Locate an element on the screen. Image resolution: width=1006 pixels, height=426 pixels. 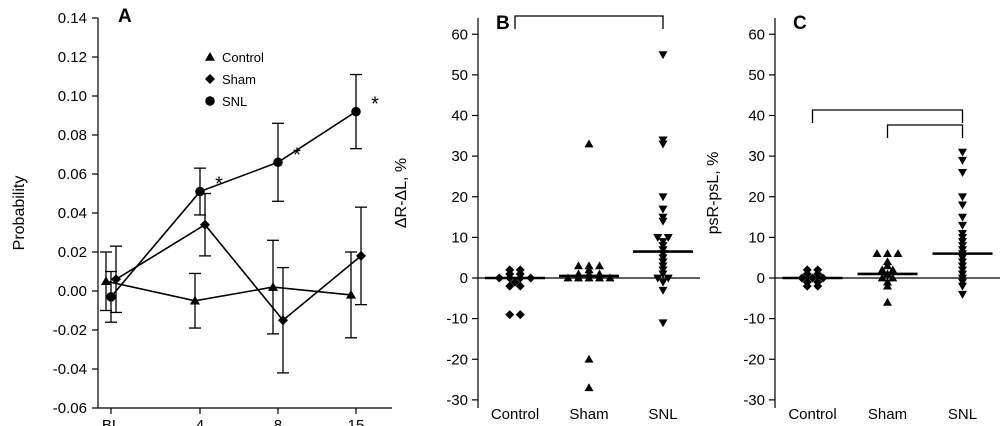
series-control is located at coordinates (228, 289).